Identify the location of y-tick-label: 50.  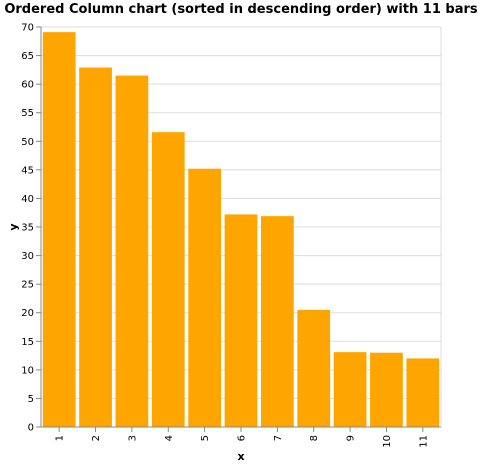
(27, 142).